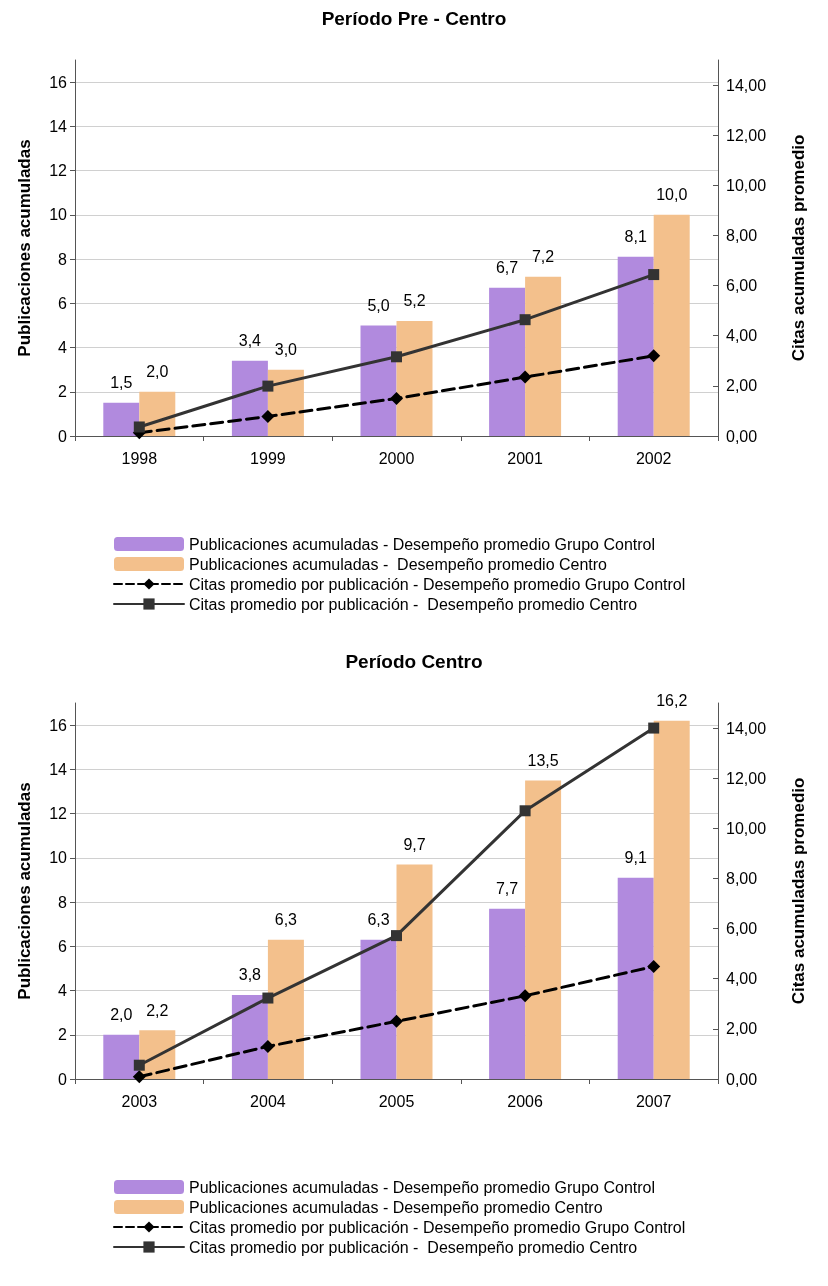 This screenshot has width=828, height=1286. Describe the element at coordinates (437, 1227) in the screenshot. I see `legend-label: Citas promedio por publicación - Desempeño promedio Grupo Control` at that location.